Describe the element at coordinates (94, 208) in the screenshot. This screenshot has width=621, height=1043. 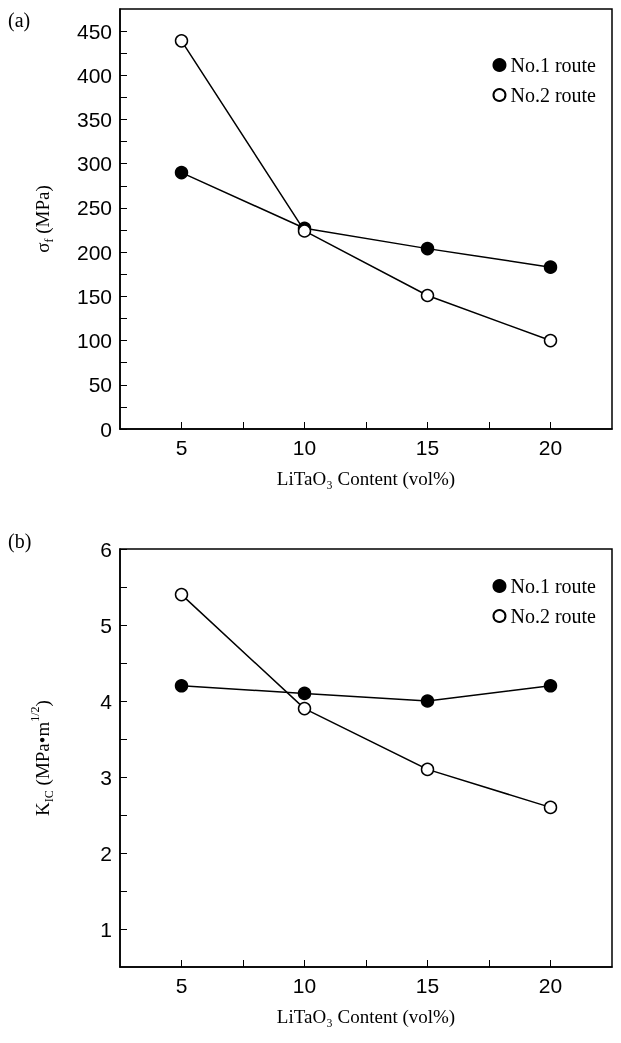
I see `y-tick-label: 250` at that location.